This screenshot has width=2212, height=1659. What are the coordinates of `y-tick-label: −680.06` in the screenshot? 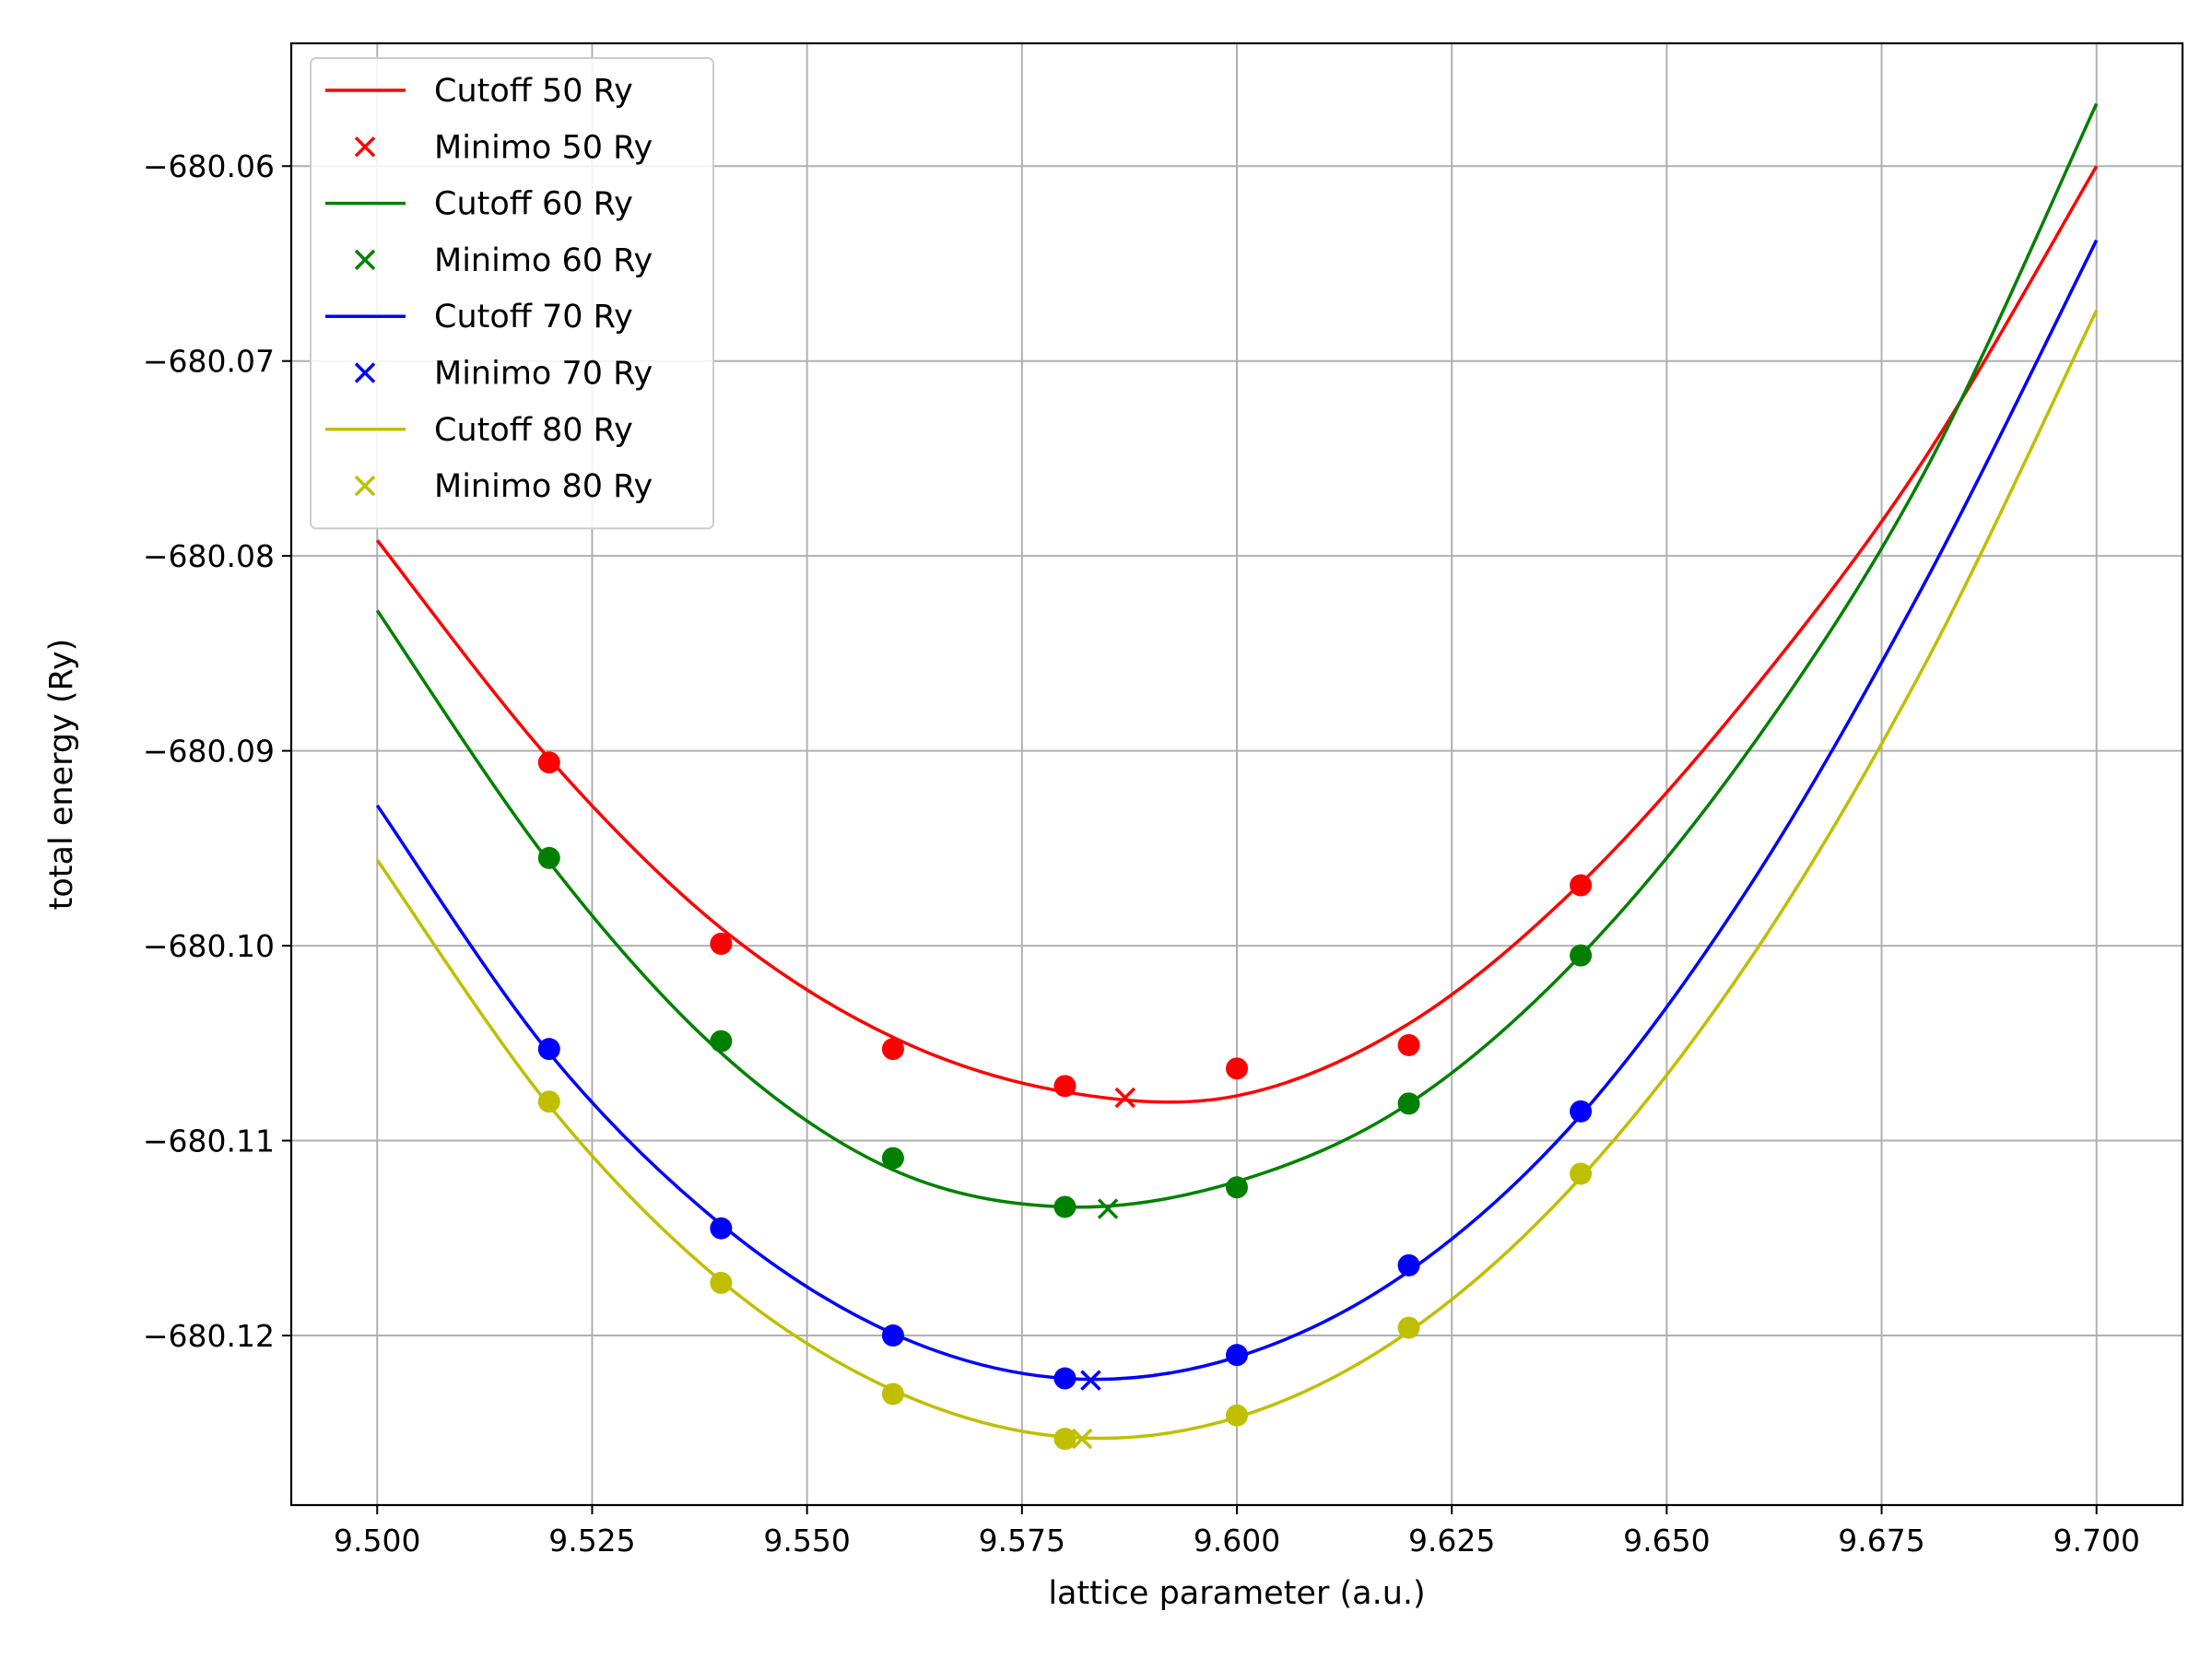 It's located at (209, 166).